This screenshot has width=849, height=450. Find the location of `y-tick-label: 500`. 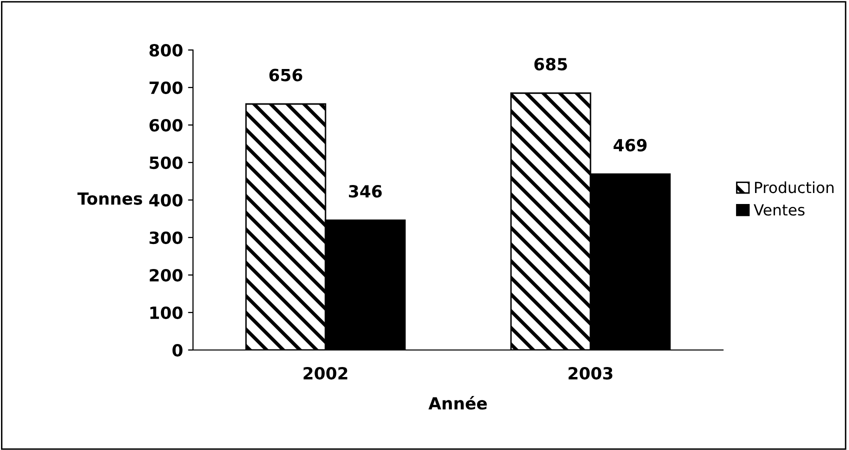

y-tick-label: 500 is located at coordinates (166, 163).